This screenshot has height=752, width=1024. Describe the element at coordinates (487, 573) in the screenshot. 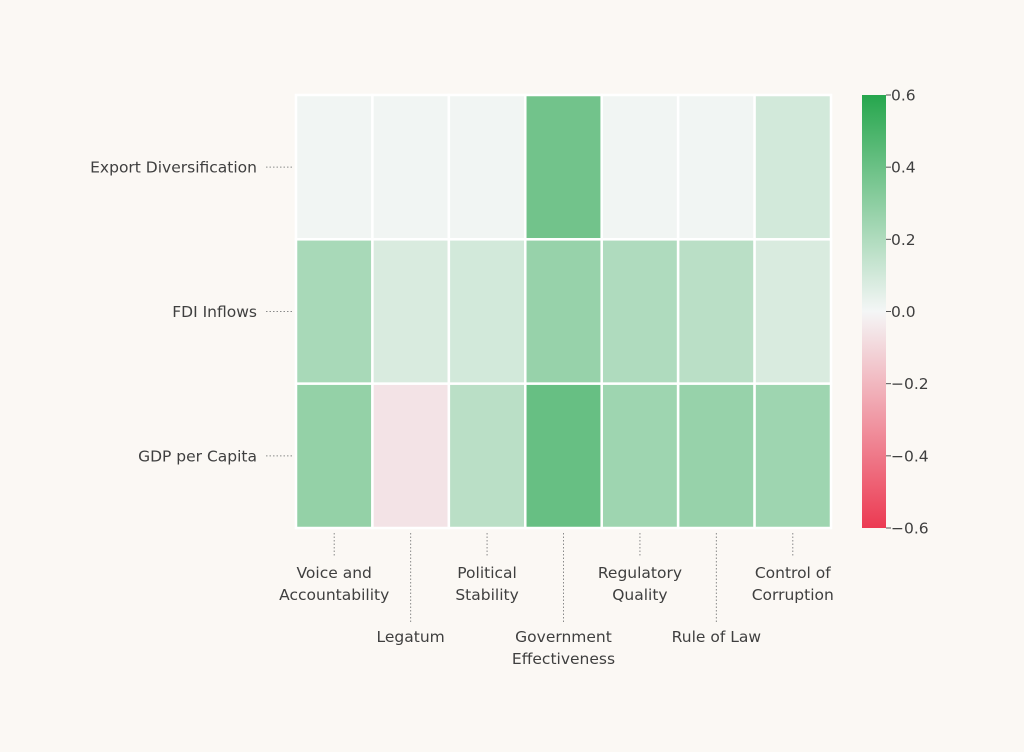

I see `column-label: Political` at that location.